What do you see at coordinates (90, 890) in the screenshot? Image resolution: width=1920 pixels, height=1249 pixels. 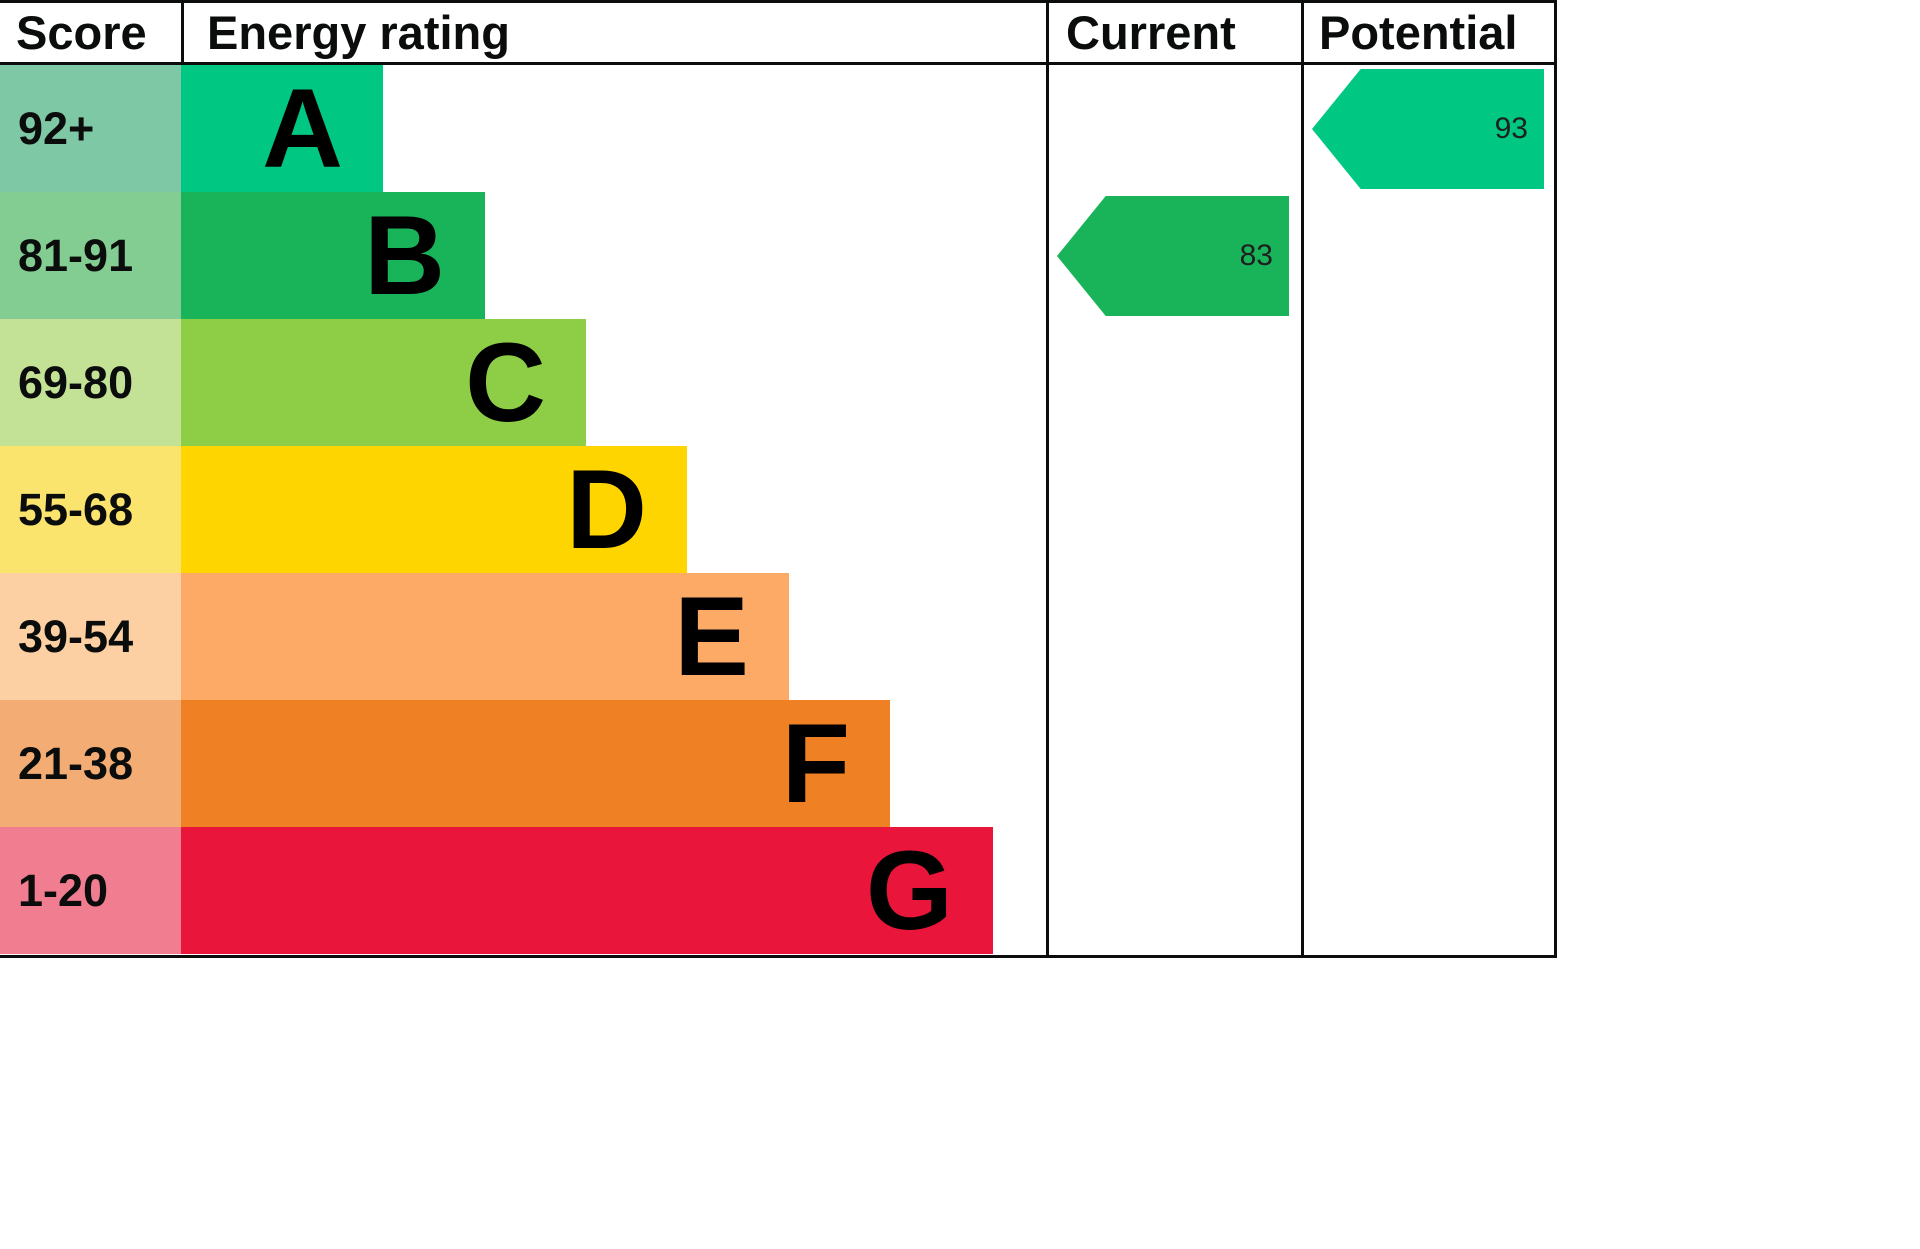 I see `score-range-g: 1-20` at bounding box center [90, 890].